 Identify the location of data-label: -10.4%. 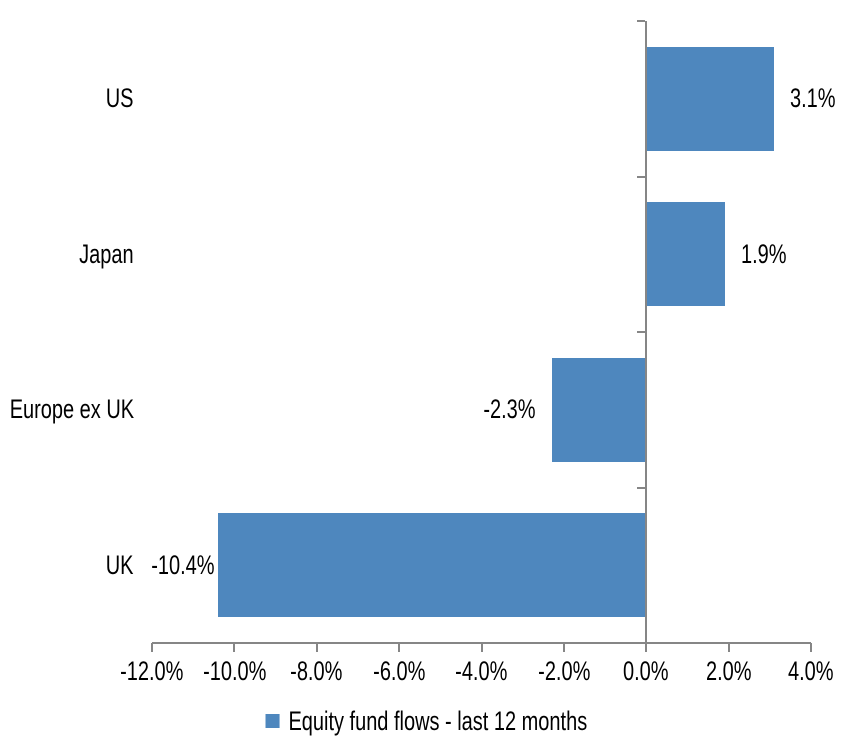
(172, 565).